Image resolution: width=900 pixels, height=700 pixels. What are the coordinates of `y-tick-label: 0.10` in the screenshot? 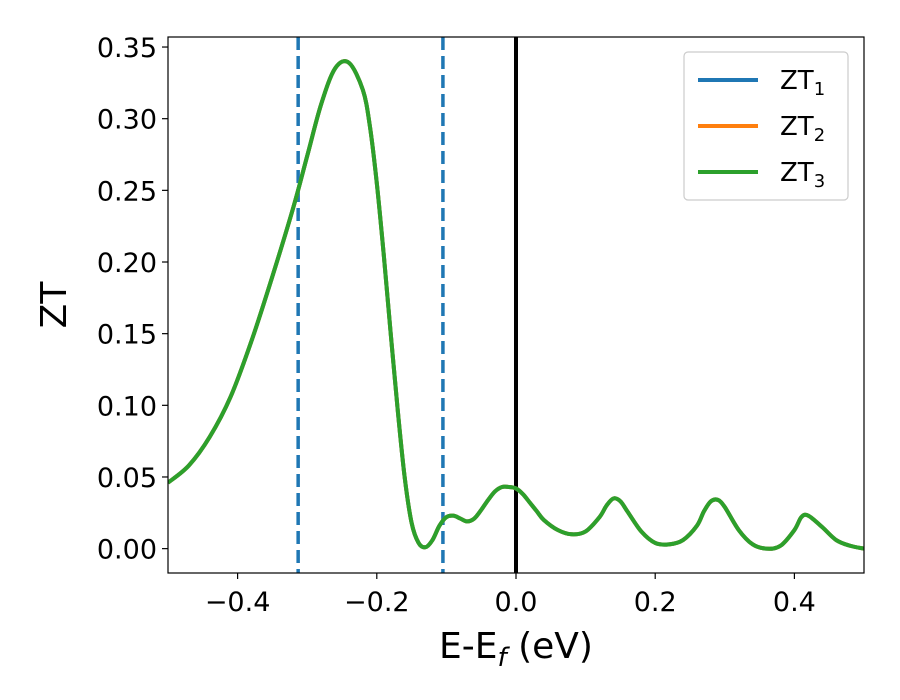 It's located at (127, 406).